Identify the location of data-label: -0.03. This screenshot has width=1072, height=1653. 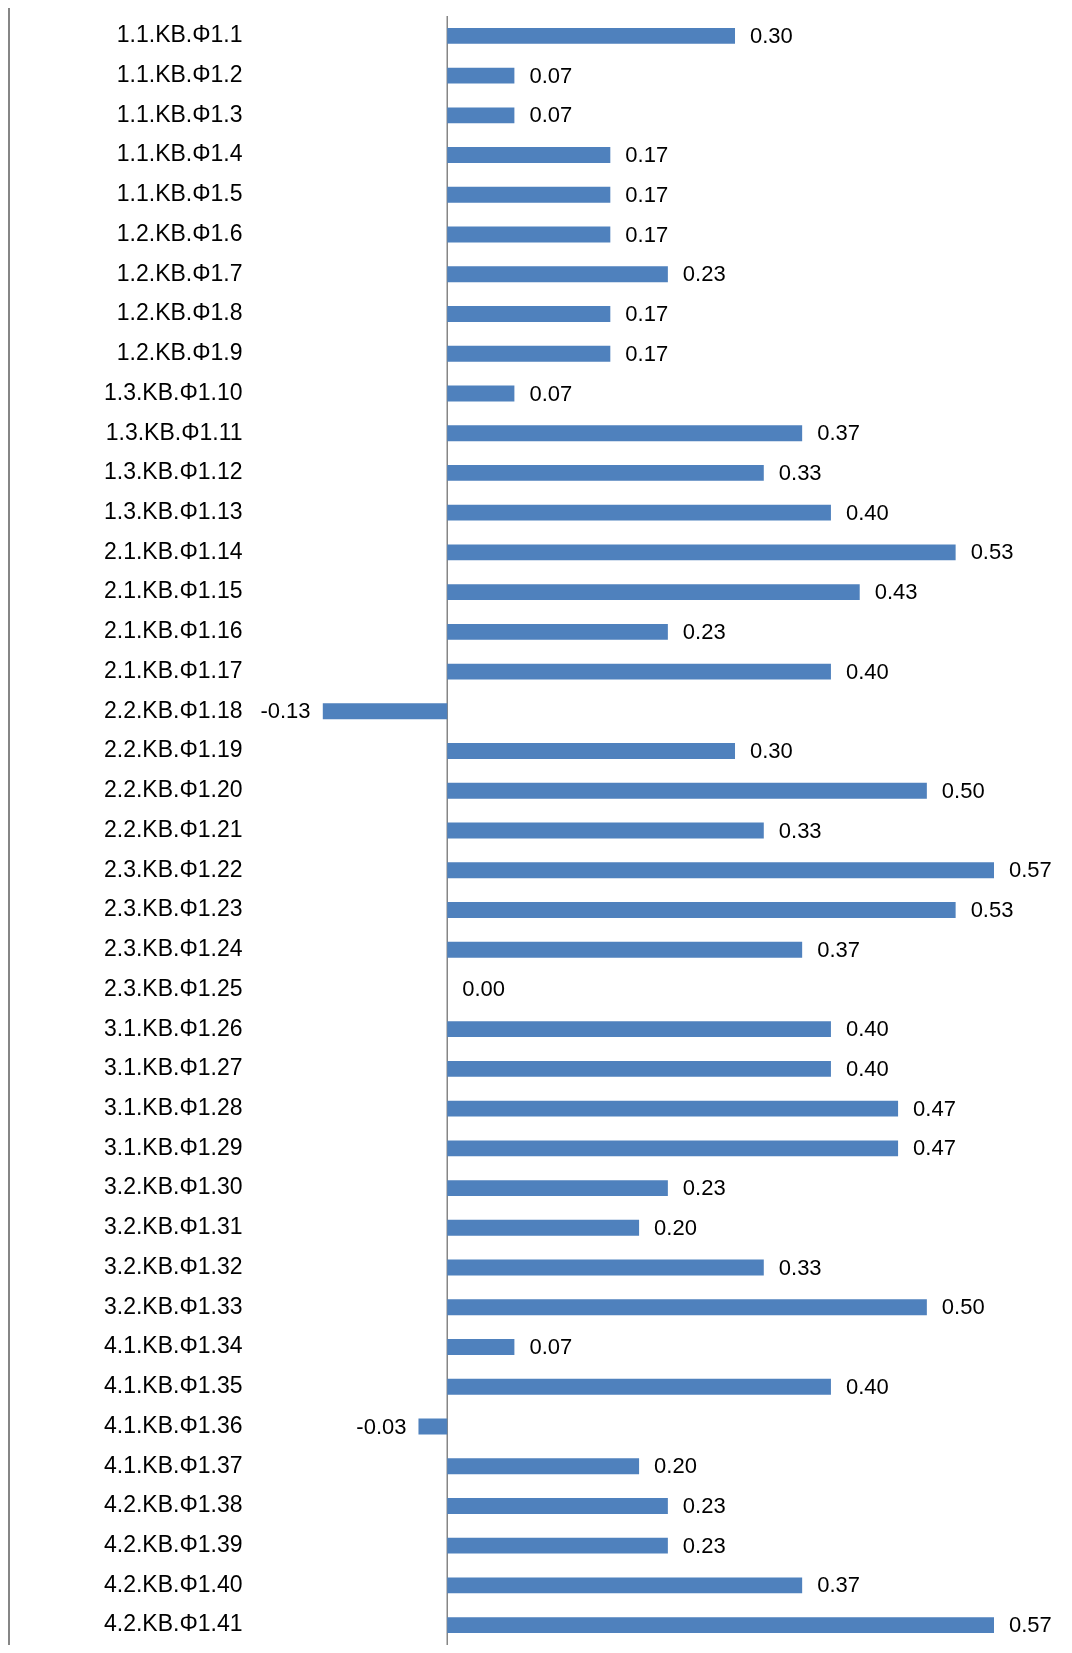
(381, 1426).